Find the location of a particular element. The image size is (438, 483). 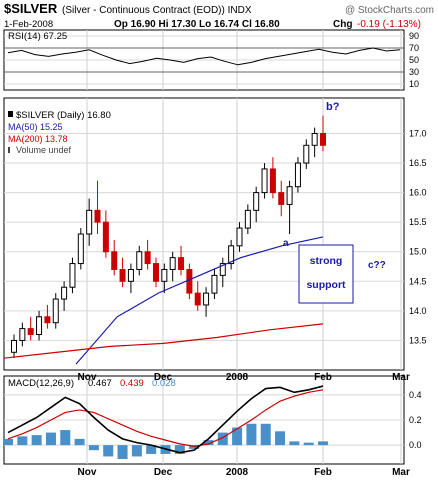

x-tick-label-mid: Nov is located at coordinates (87, 377).